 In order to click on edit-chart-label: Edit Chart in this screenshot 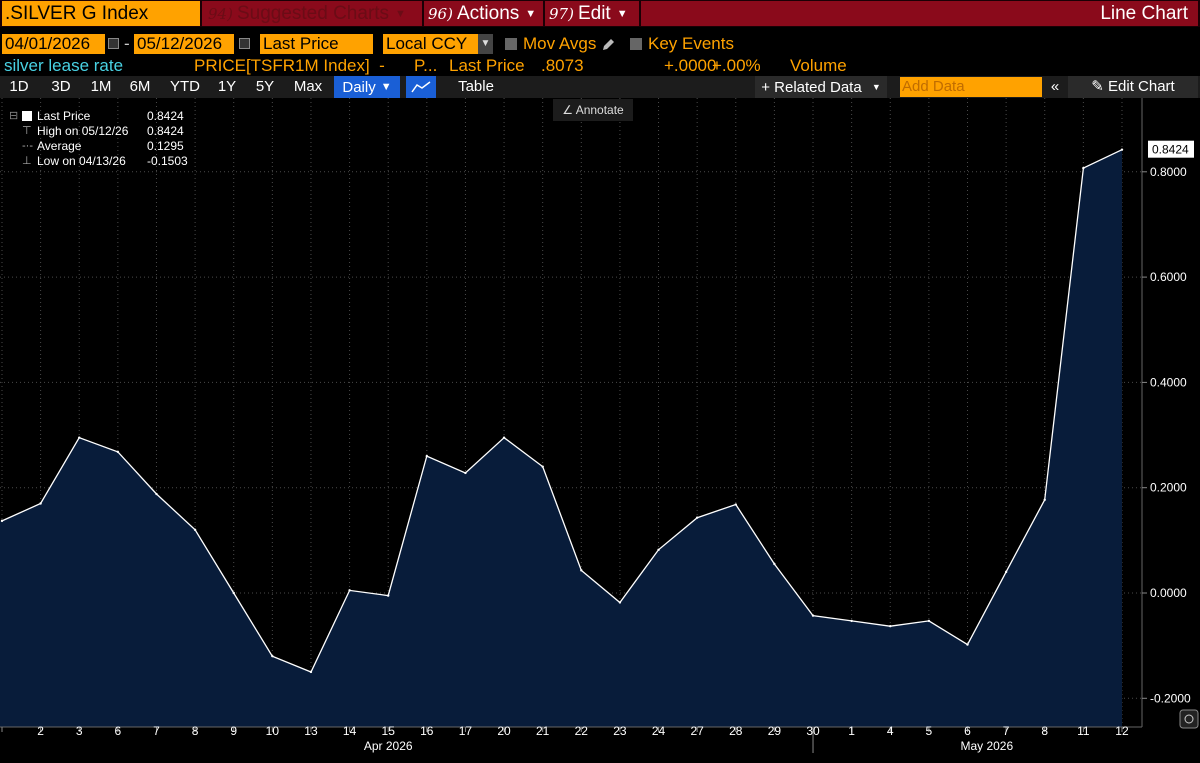, I will do `click(1141, 86)`.